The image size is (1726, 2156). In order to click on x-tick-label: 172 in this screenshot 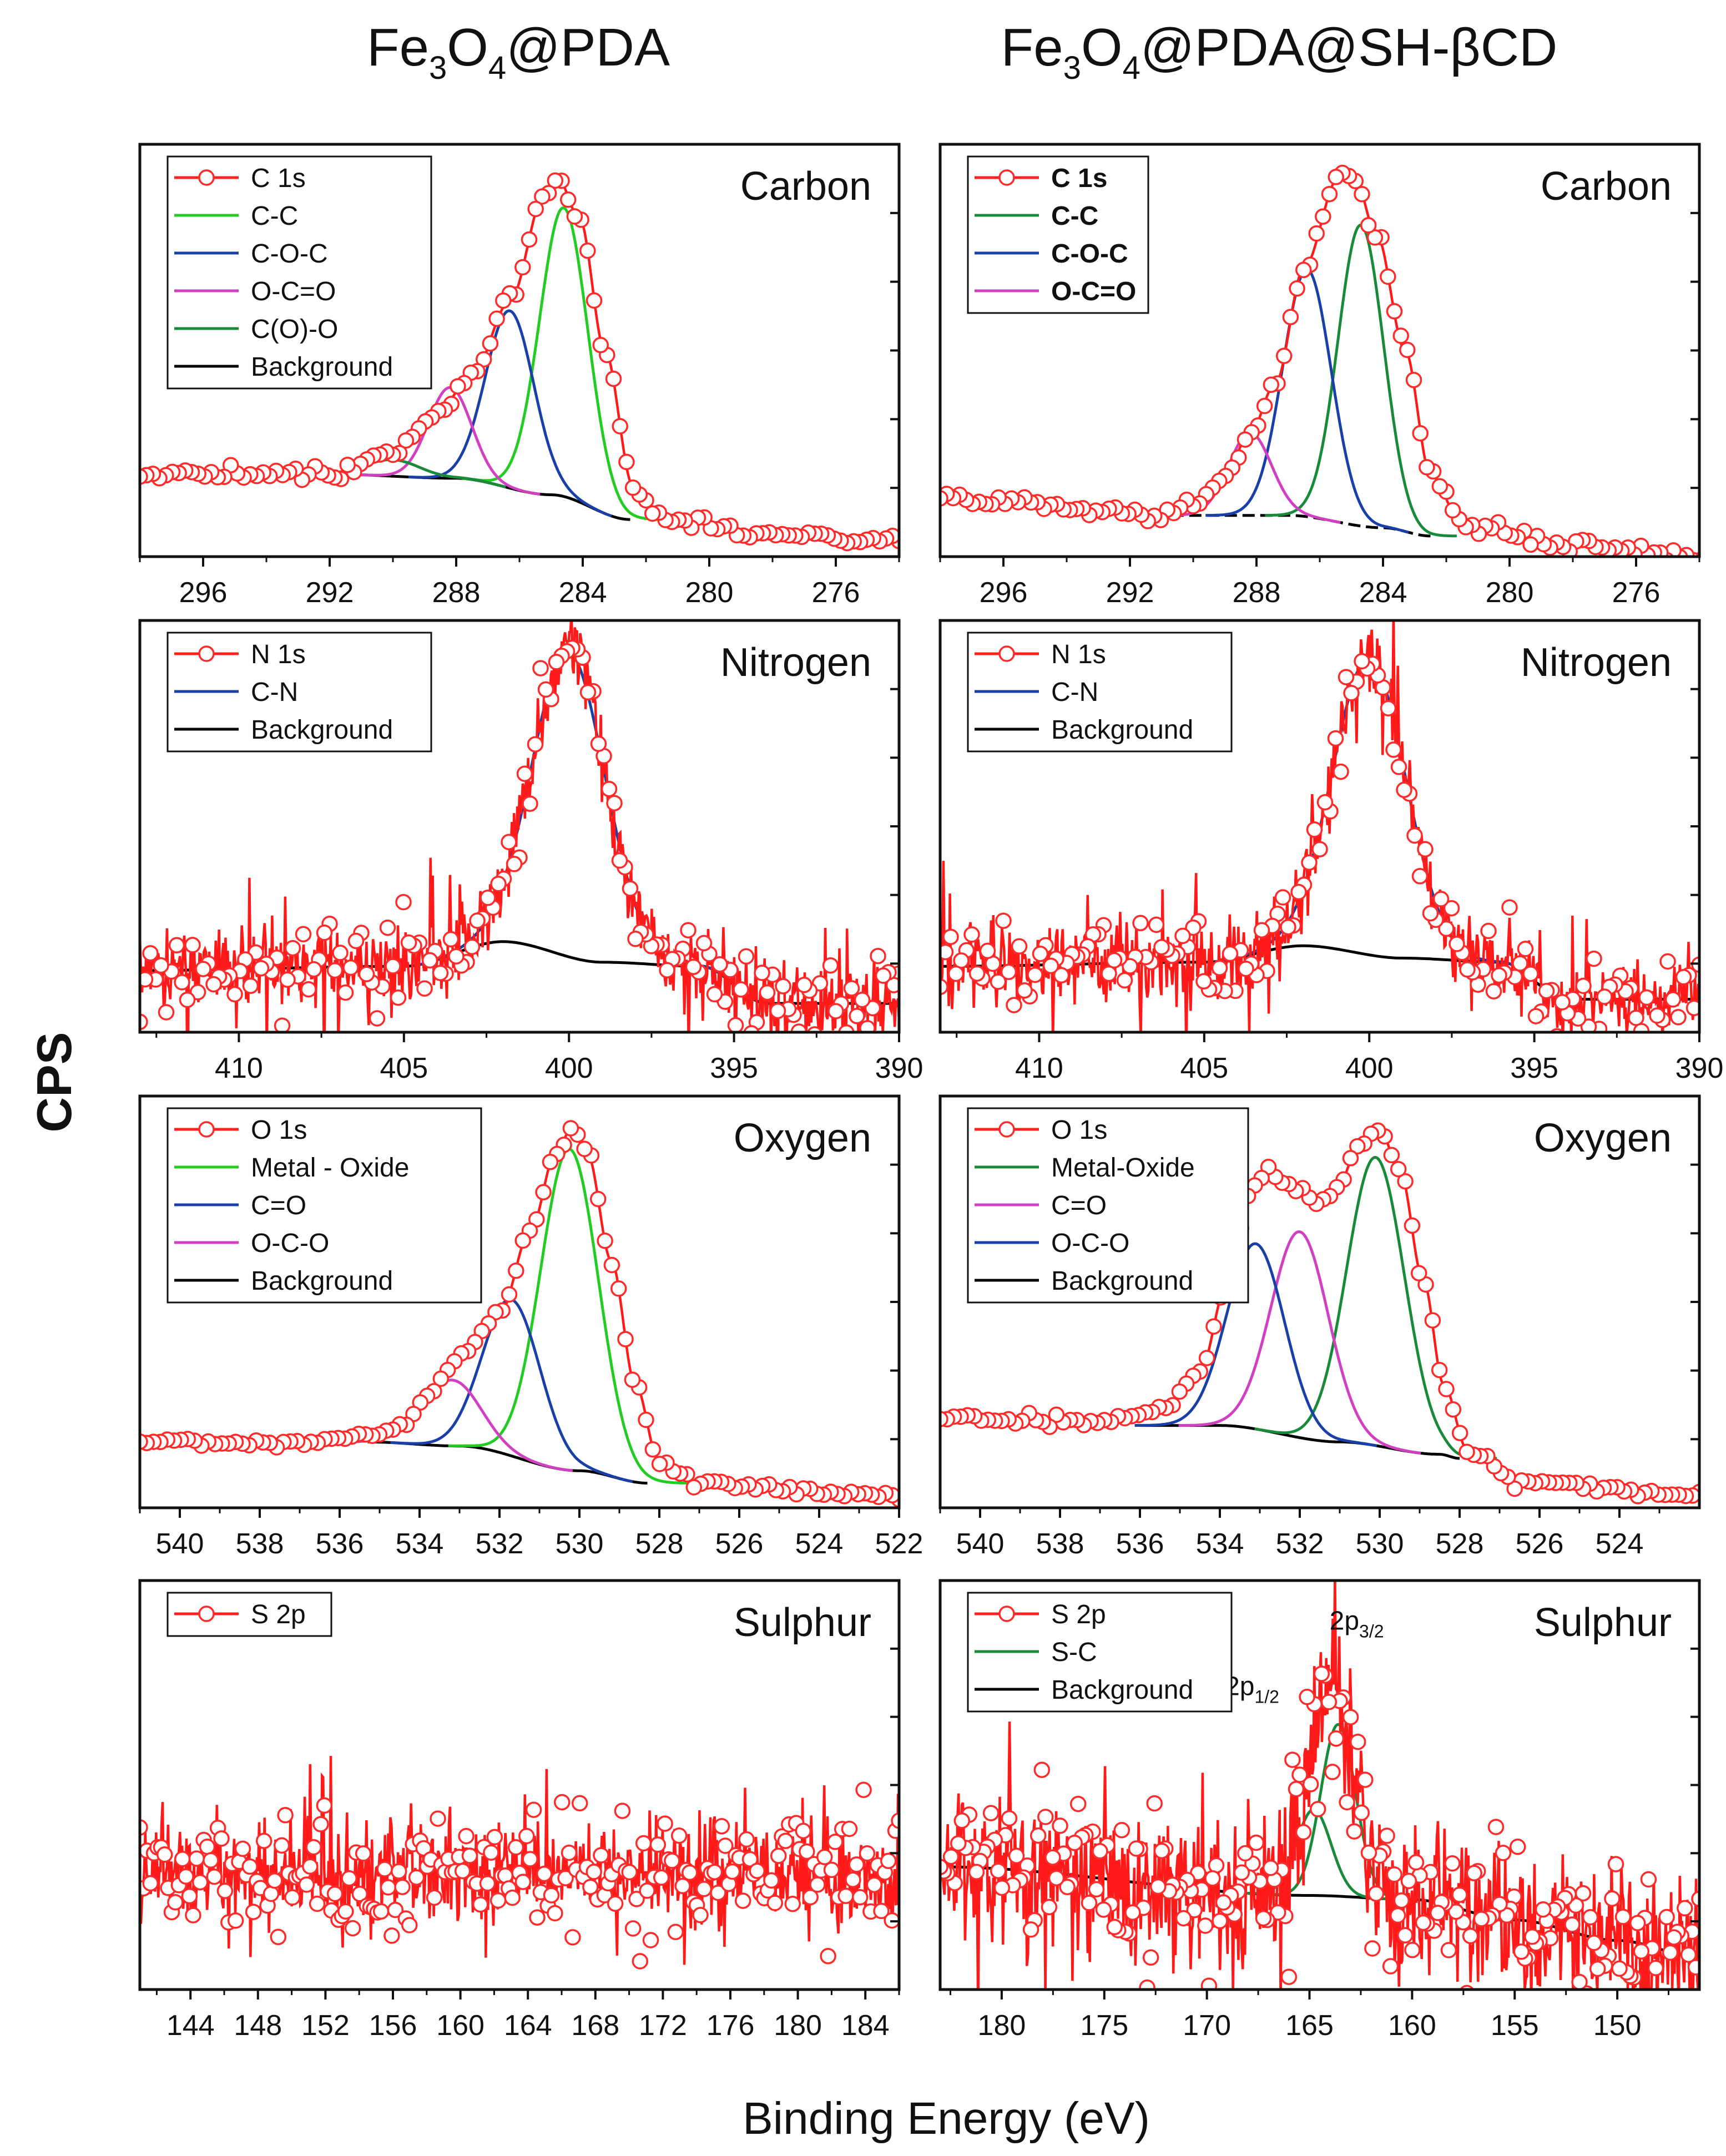, I will do `click(663, 2025)`.